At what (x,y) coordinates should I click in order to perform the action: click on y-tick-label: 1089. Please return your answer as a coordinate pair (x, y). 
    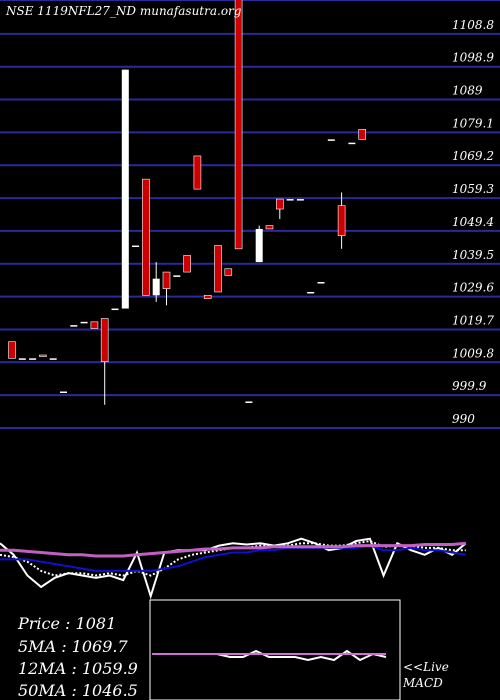
    Looking at the image, I should click on (467, 91).